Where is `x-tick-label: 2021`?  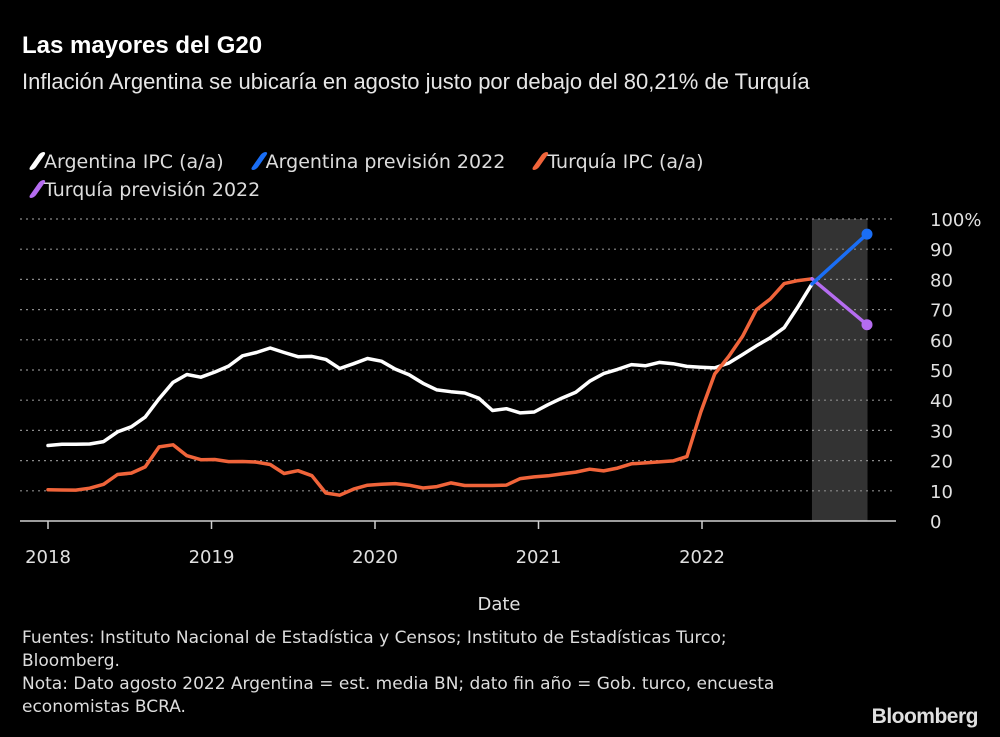 x-tick-label: 2021 is located at coordinates (539, 557).